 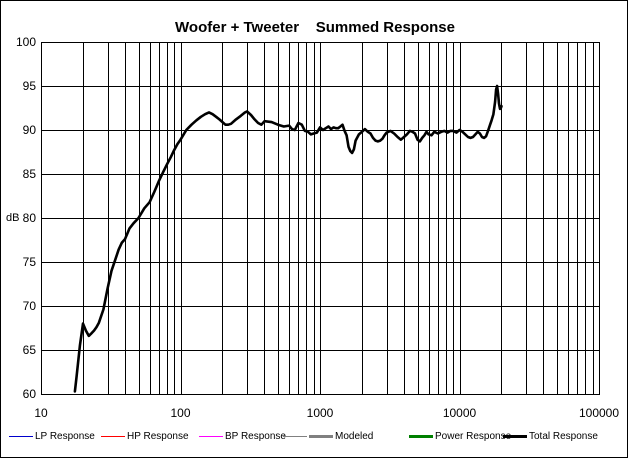 I want to click on x-tick-label: 100, so click(x=180, y=413).